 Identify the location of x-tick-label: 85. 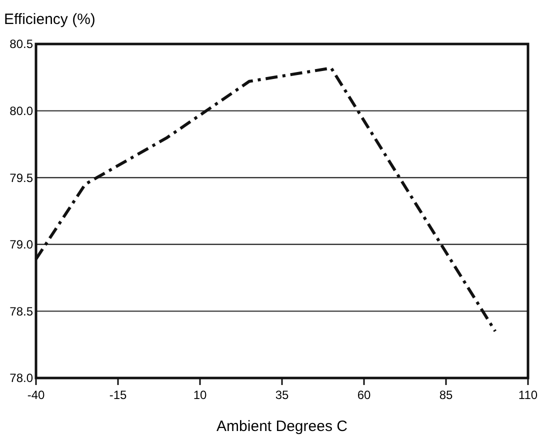
(446, 395).